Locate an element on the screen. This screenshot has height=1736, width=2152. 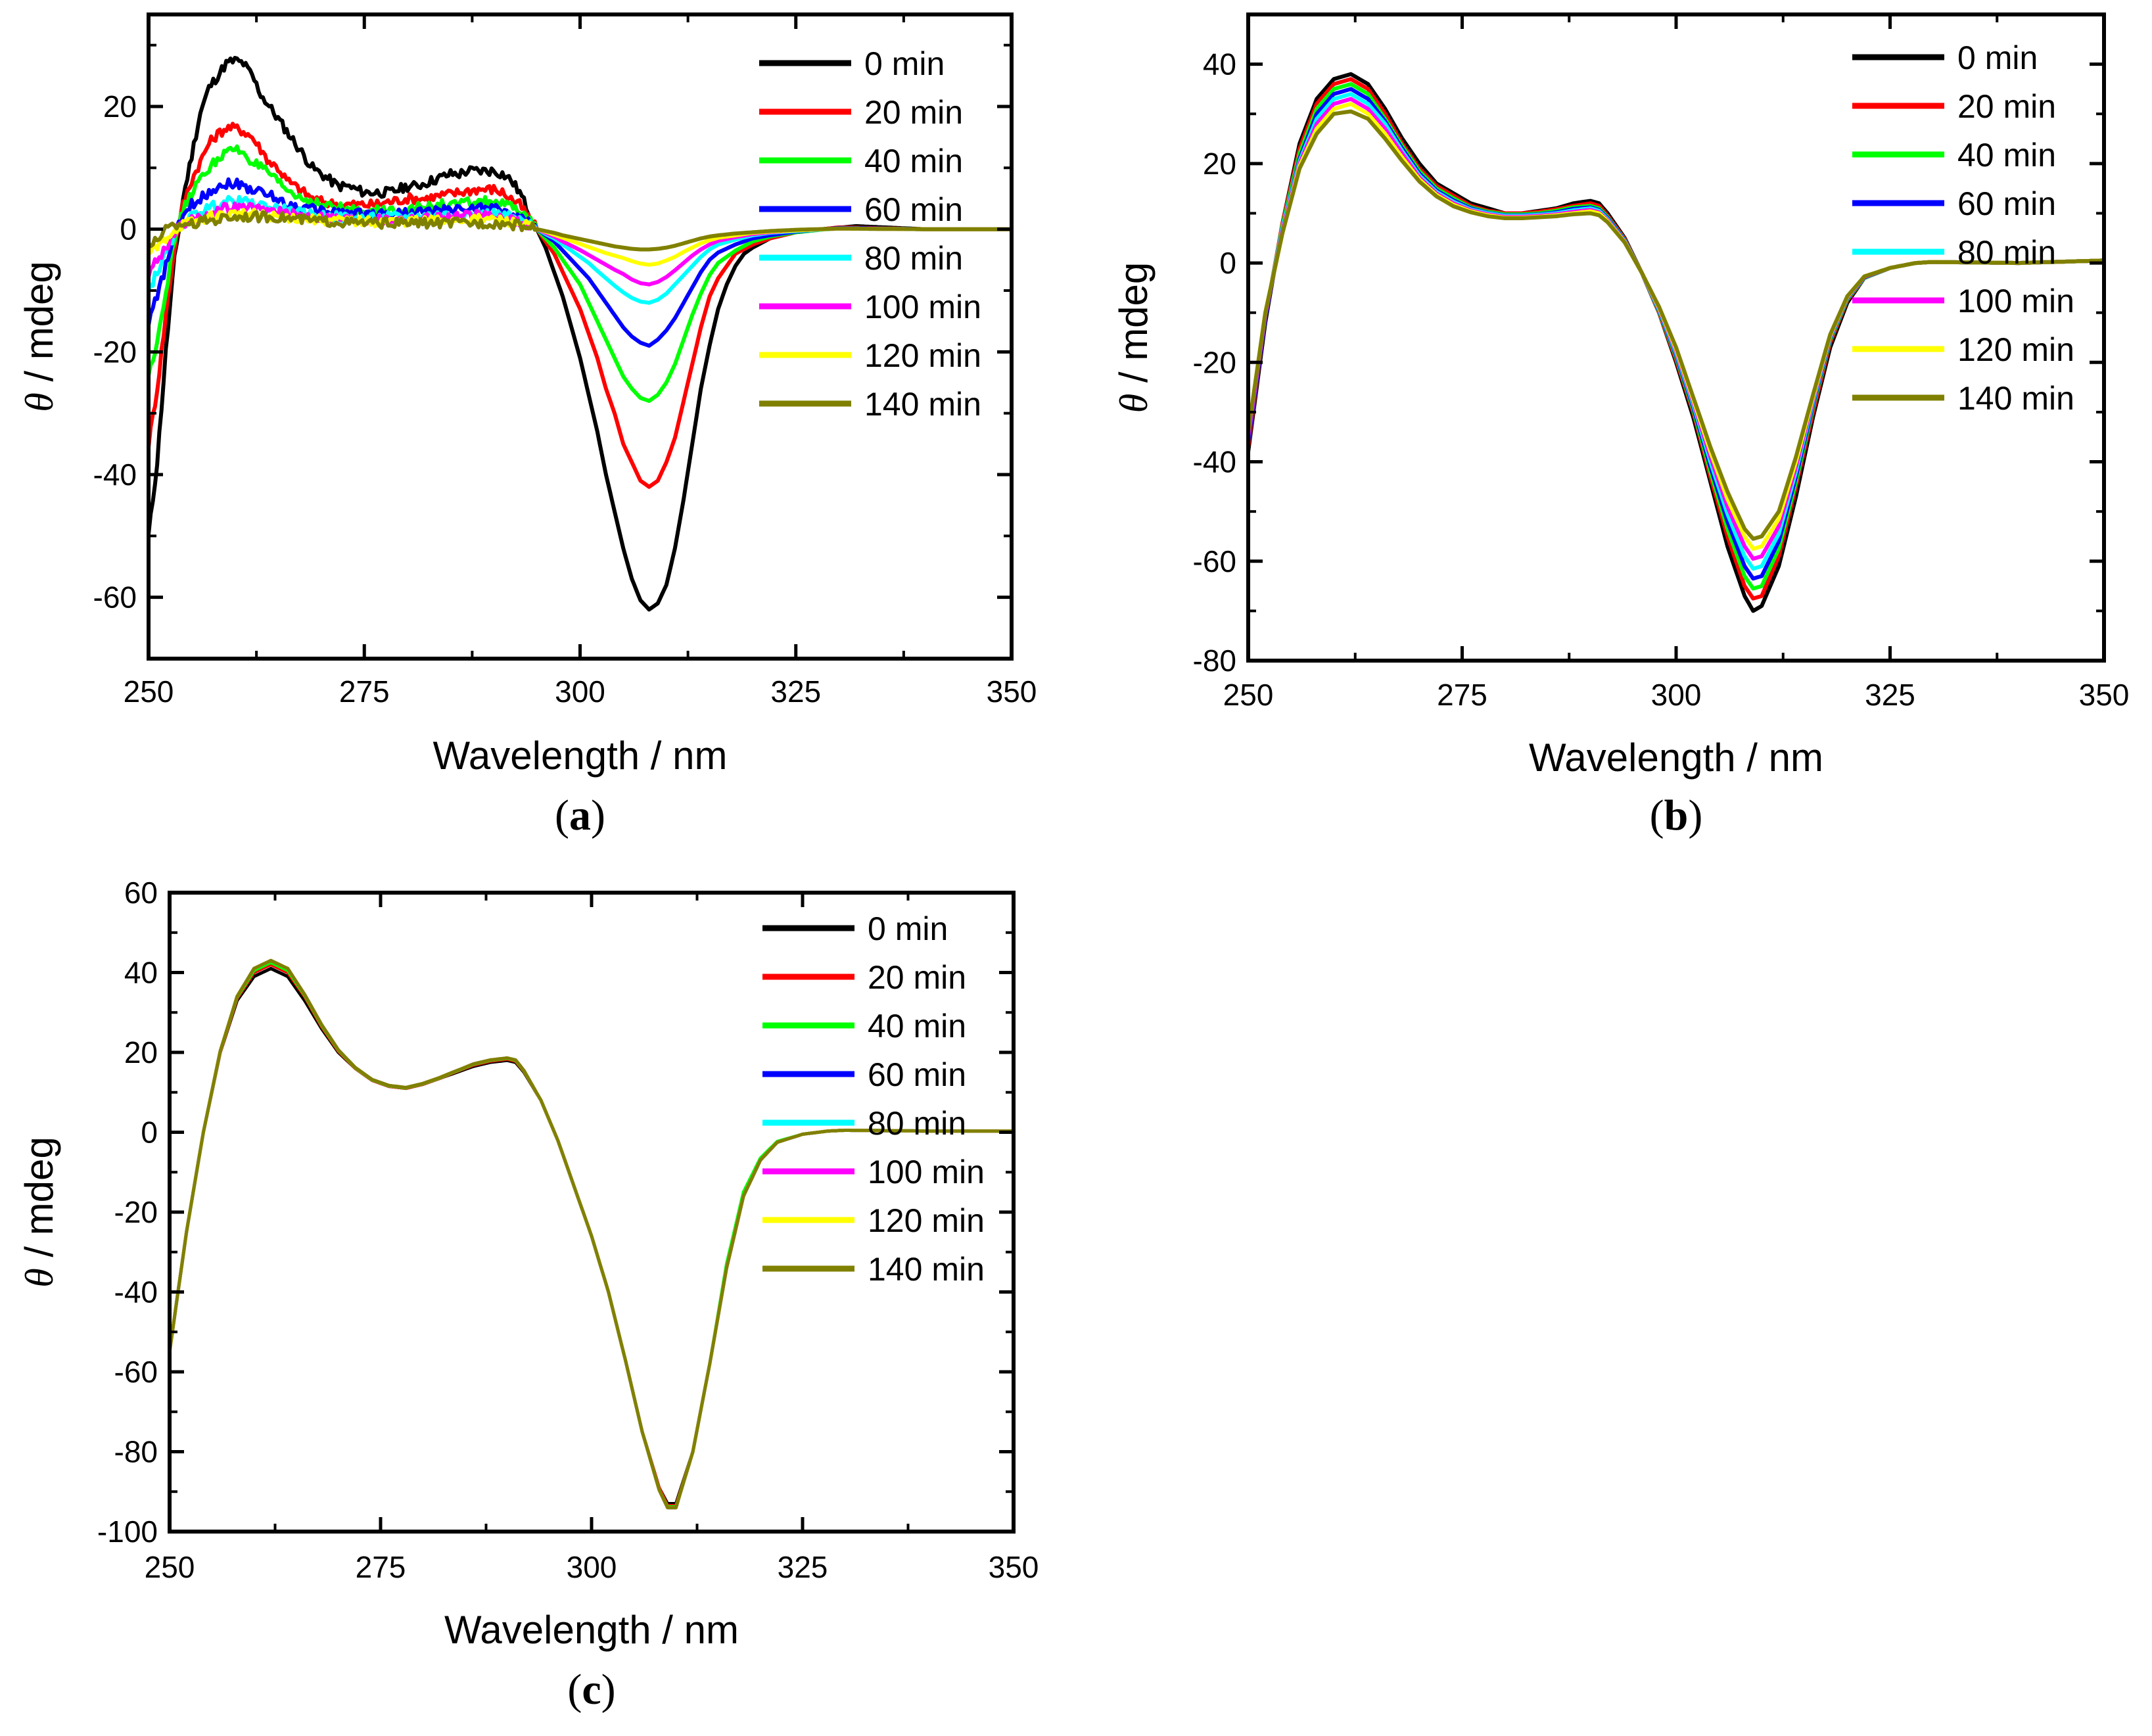
series-line-0-min is located at coordinates (580, 334).